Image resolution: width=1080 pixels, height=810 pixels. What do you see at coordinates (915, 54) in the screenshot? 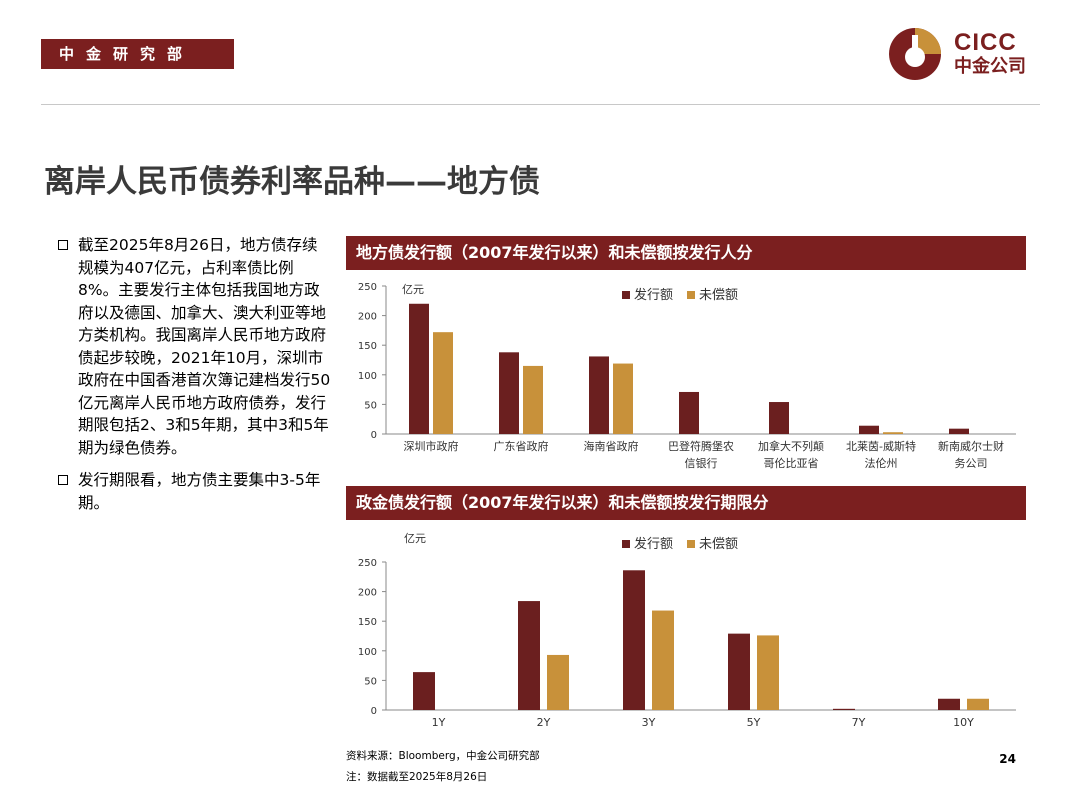
I see `cicc-logo-mark` at bounding box center [915, 54].